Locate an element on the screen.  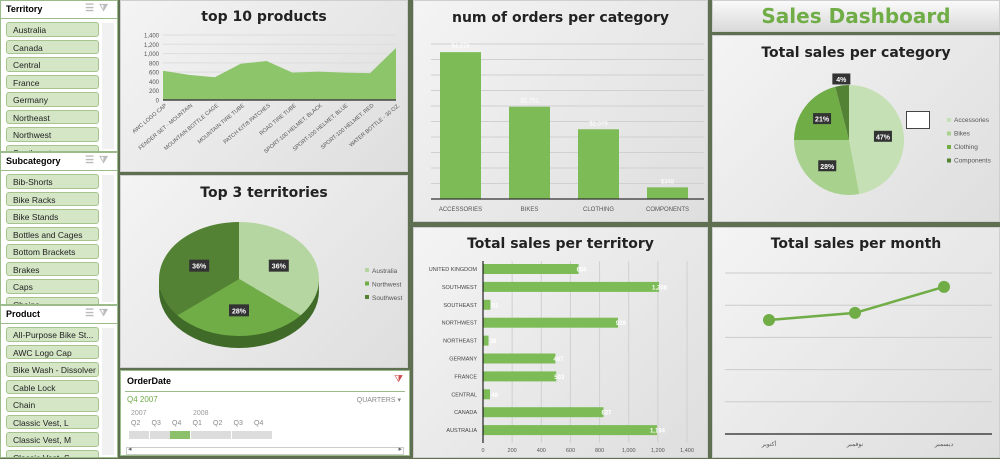
scroll-left-icon: ◂ is located at coordinates (130, 449).